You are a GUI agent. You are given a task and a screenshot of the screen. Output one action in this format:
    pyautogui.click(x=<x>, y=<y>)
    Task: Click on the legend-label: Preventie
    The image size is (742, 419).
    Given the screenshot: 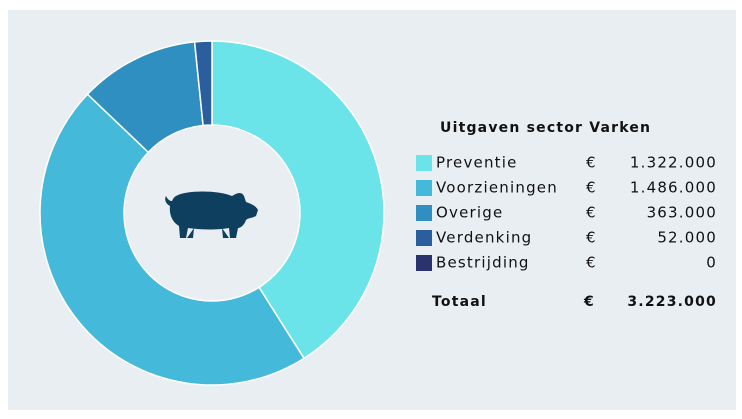 What is the action you would take?
    pyautogui.click(x=477, y=163)
    